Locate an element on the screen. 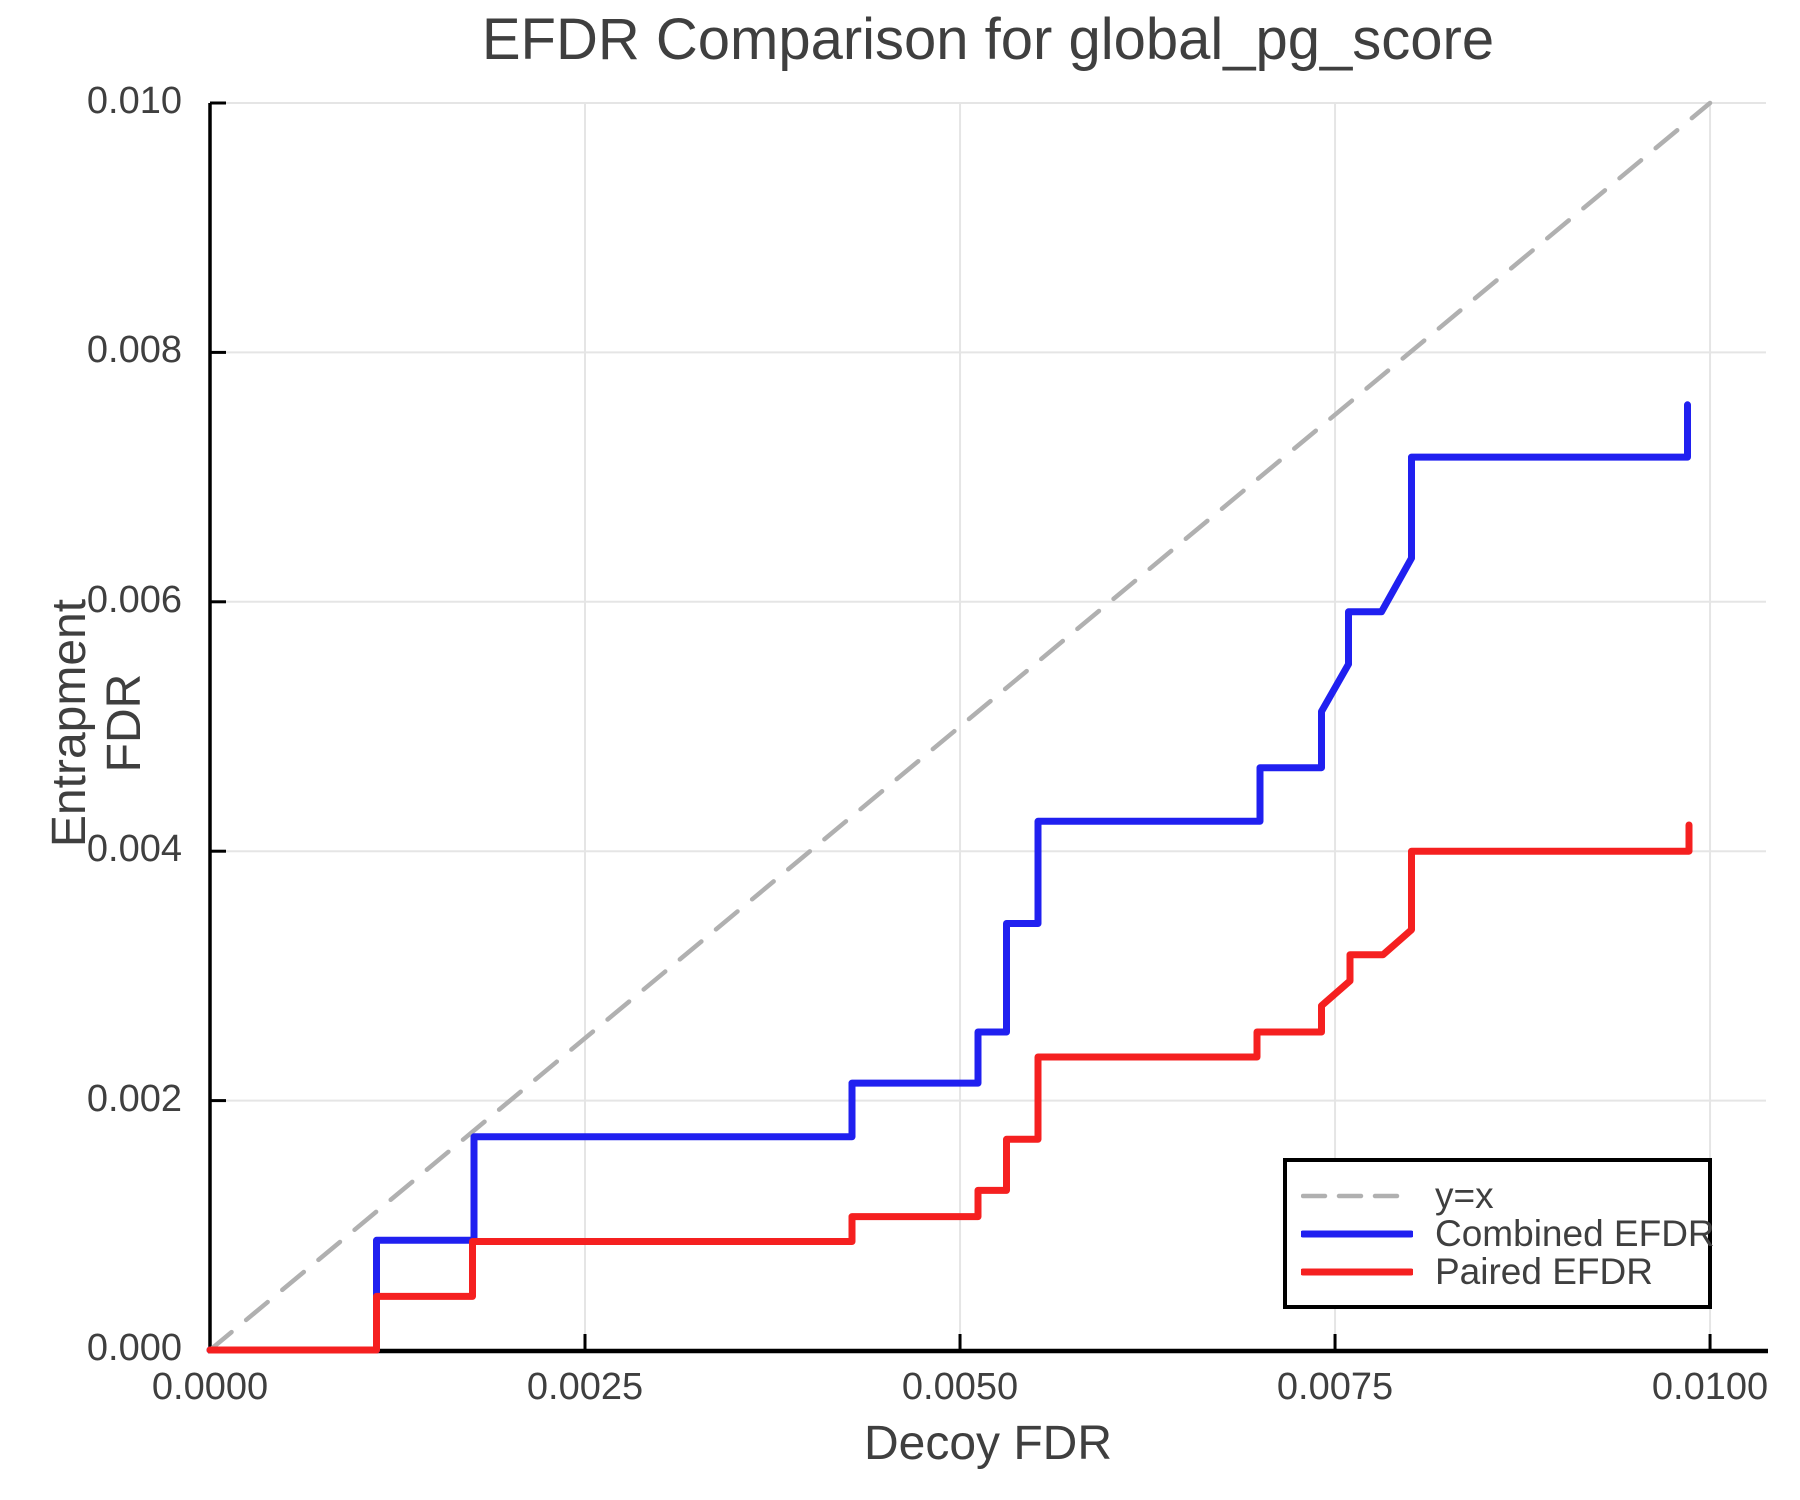 This screenshot has height=1500, width=1800. y-tick-label: 0.002 is located at coordinates (134, 1098).